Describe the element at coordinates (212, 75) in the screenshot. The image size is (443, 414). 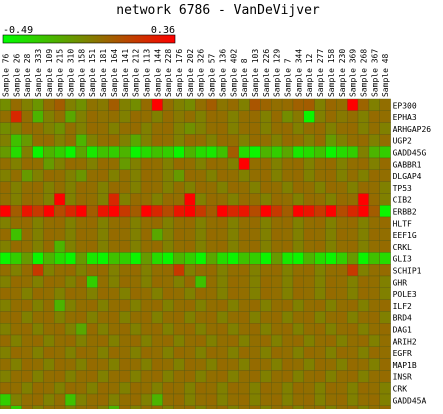
I see `column-label: Sample 57` at that location.